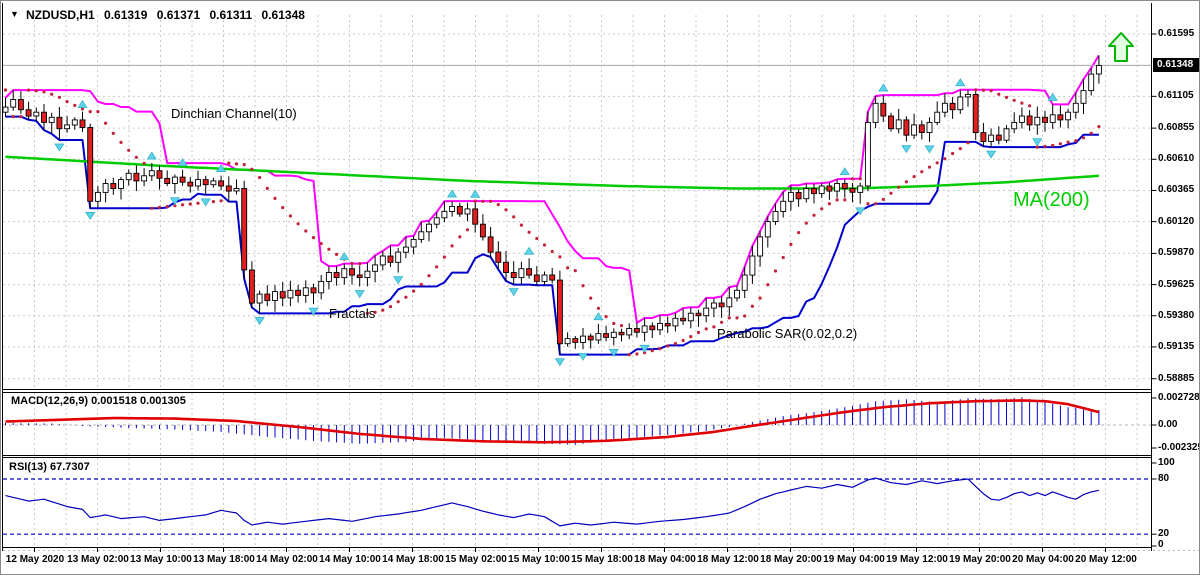 The height and width of the screenshot is (575, 1200). I want to click on time-axis-label: 18 May 20:00, so click(791, 559).